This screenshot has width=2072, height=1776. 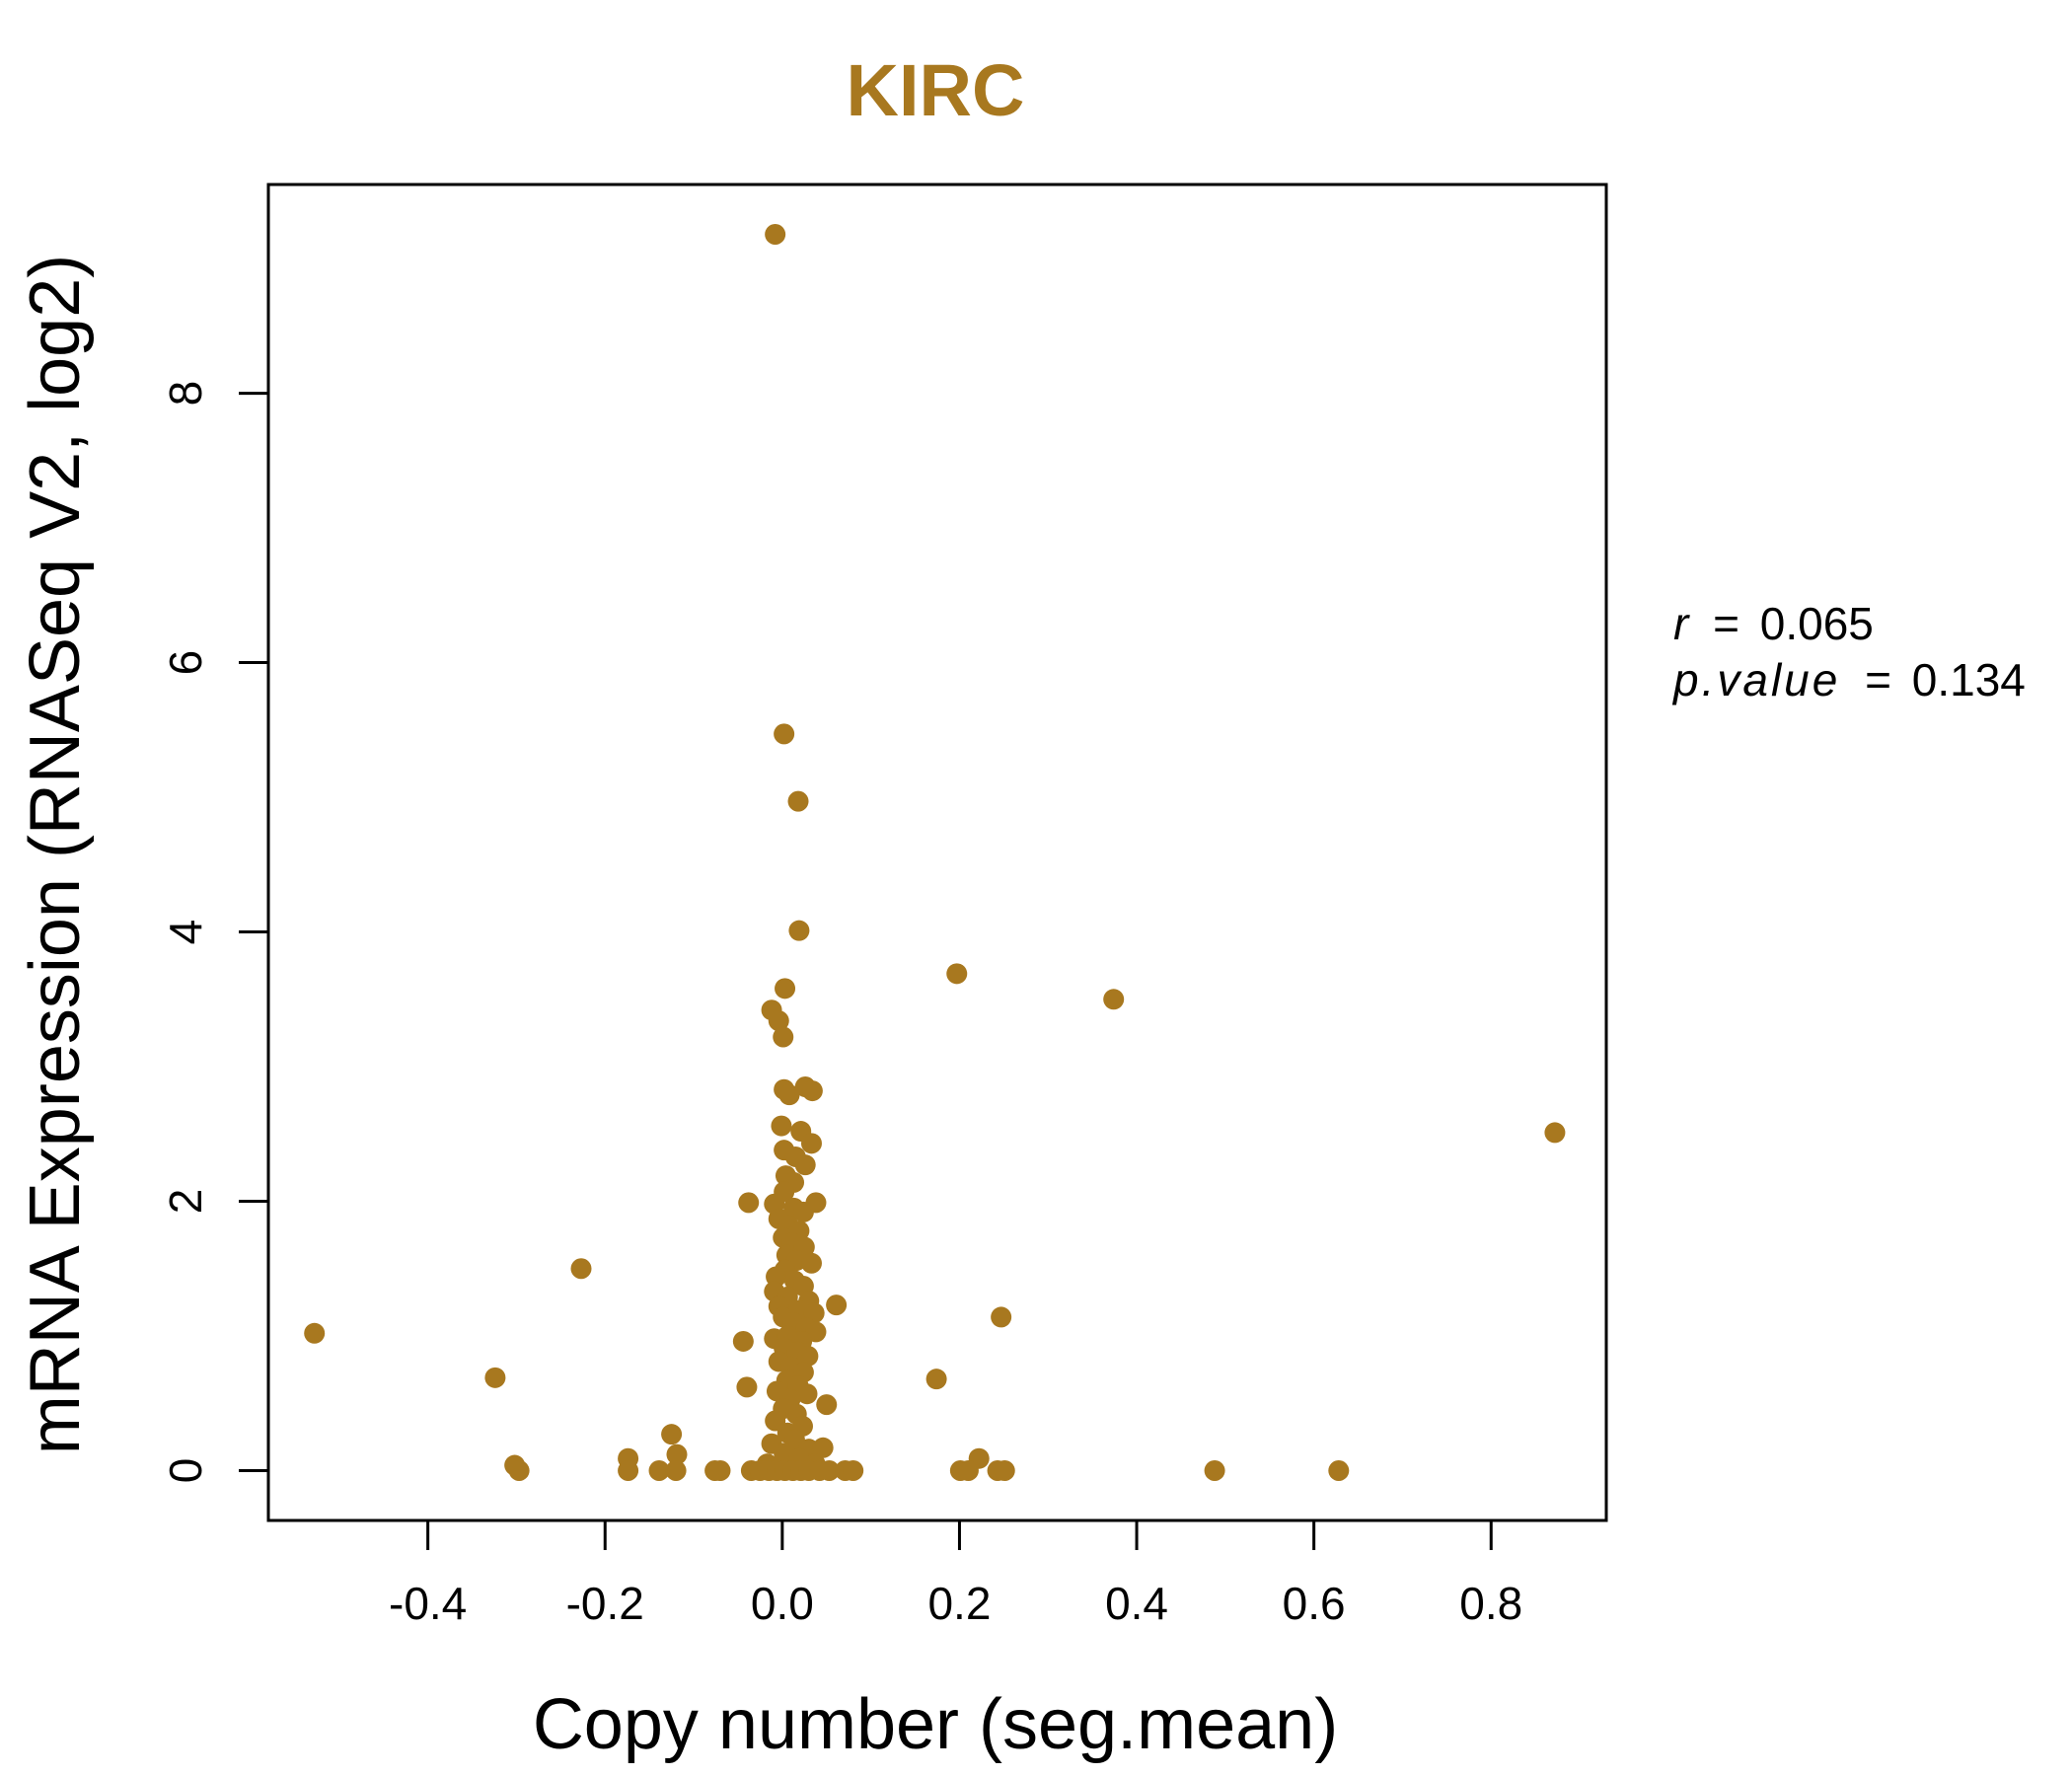 What do you see at coordinates (936, 1725) in the screenshot?
I see `x-axis-title: Copy number (seg.mean)` at bounding box center [936, 1725].